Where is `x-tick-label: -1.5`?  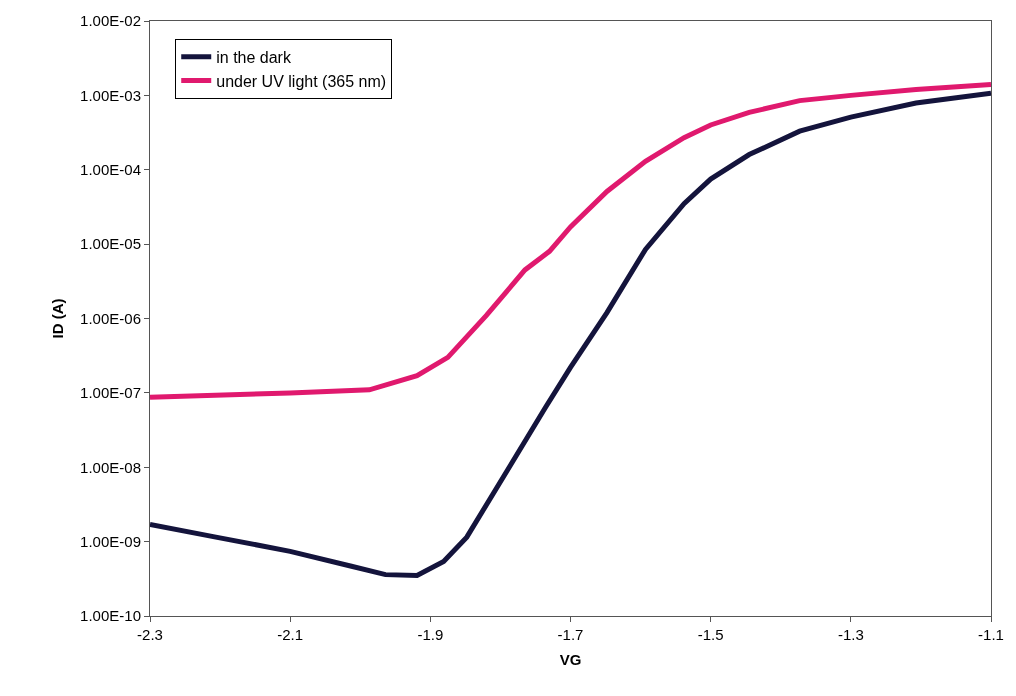 x-tick-label: -1.5 is located at coordinates (710, 634).